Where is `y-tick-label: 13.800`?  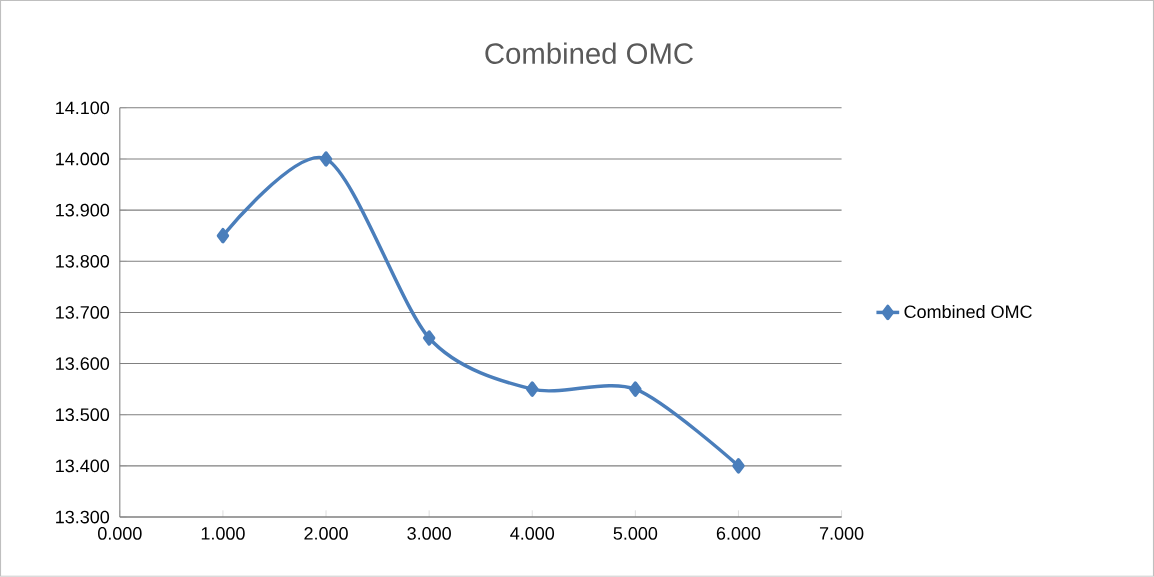 y-tick-label: 13.800 is located at coordinates (83, 261).